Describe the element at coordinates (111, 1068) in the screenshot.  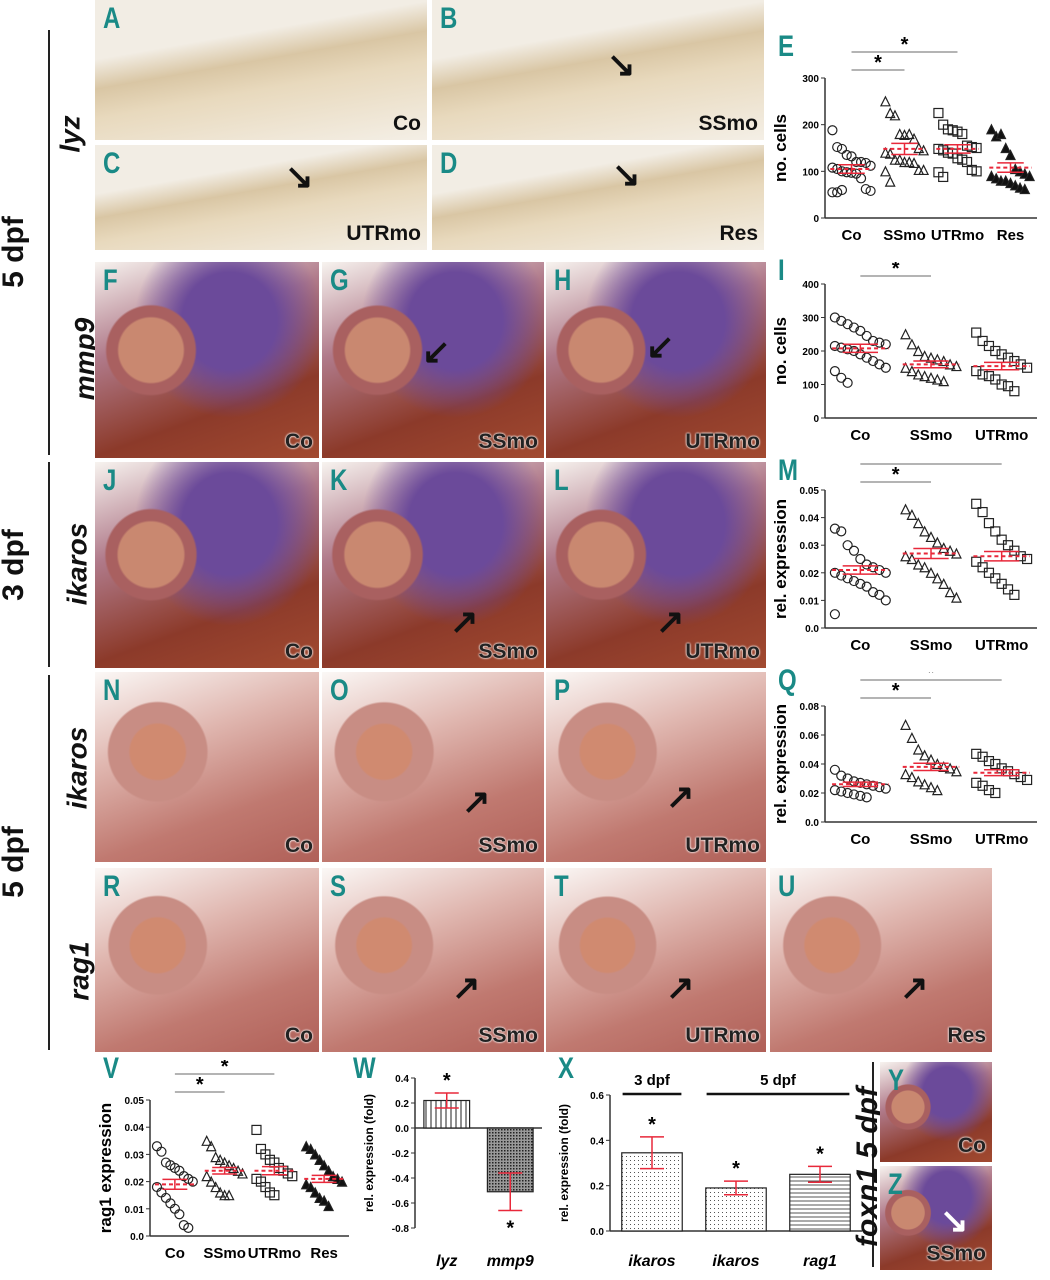
I see `panel-letter: V` at that location.